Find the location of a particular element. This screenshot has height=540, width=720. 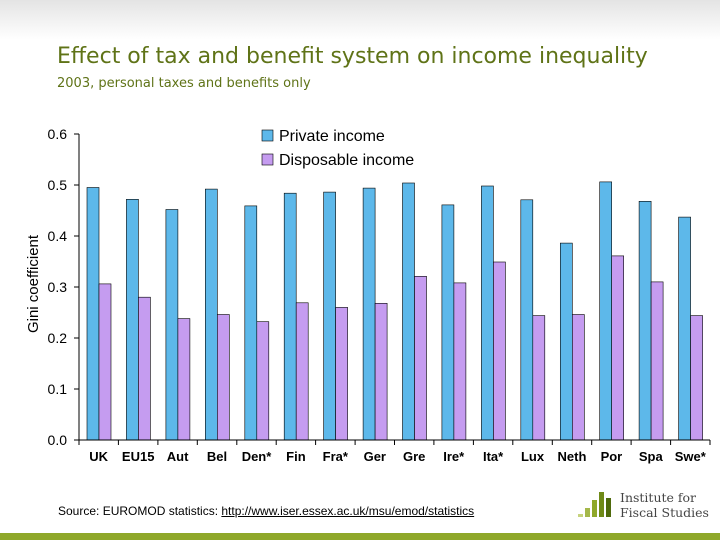

logo-text: Institute for Fiscal Studies is located at coordinates (664, 505).